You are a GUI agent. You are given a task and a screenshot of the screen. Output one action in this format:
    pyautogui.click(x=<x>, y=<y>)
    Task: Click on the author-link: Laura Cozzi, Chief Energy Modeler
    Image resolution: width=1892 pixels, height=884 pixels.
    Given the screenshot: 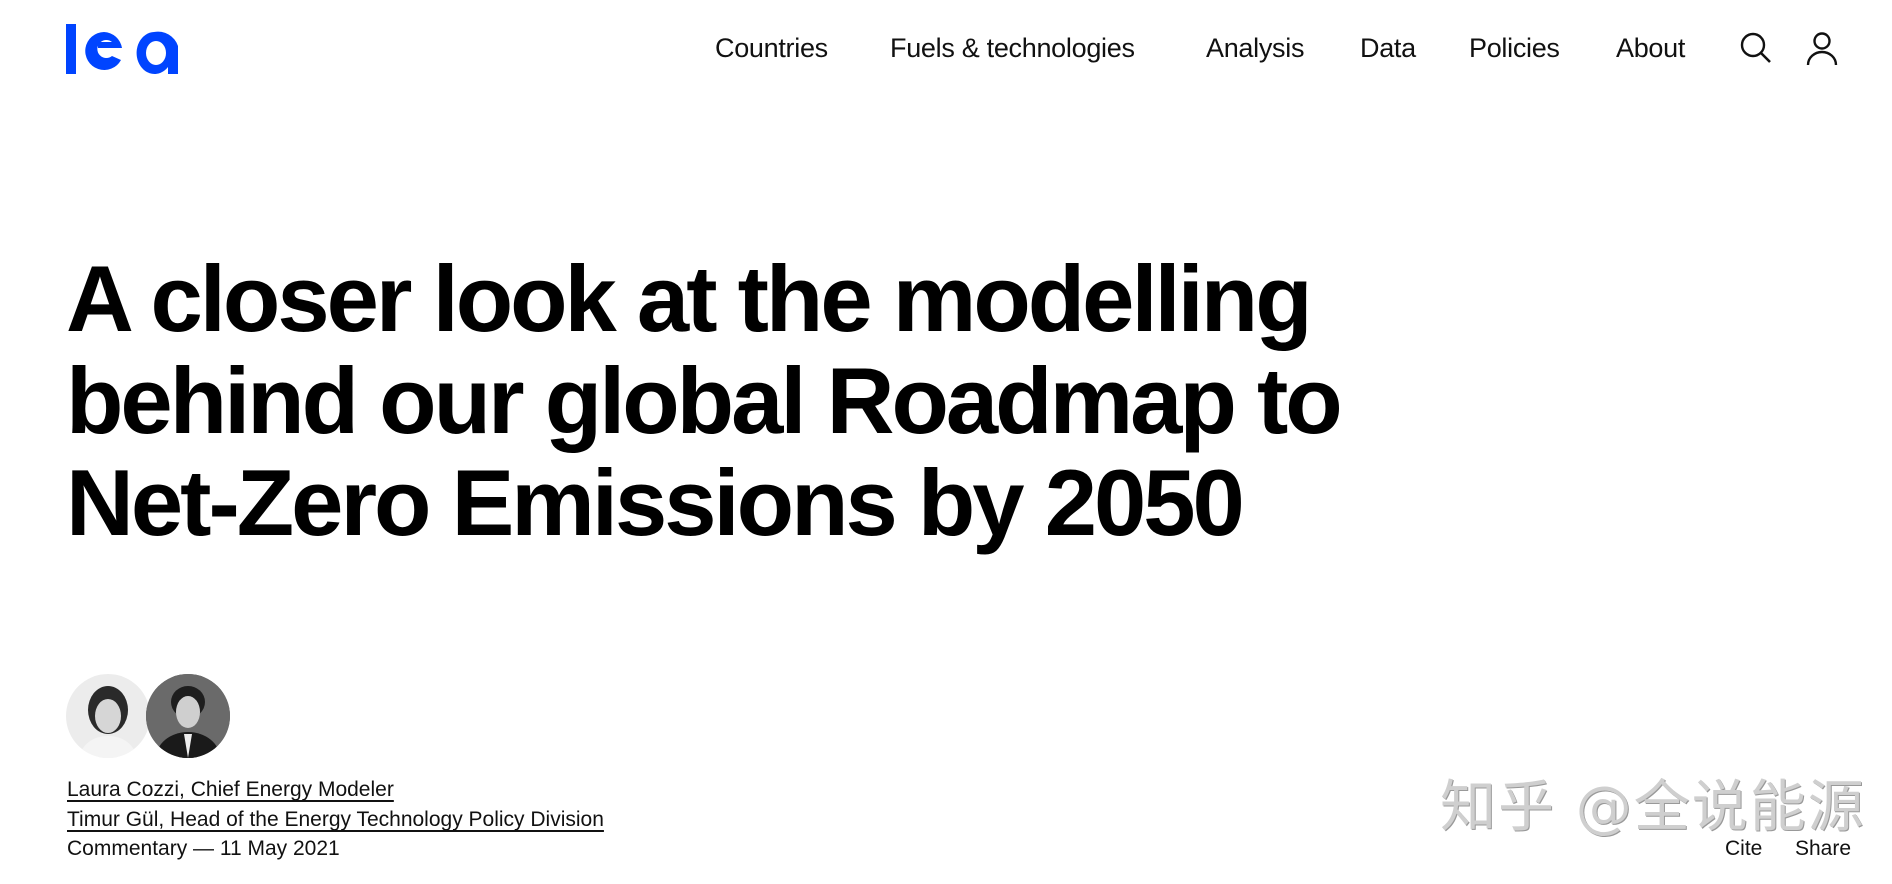 What is the action you would take?
    pyautogui.click(x=230, y=789)
    